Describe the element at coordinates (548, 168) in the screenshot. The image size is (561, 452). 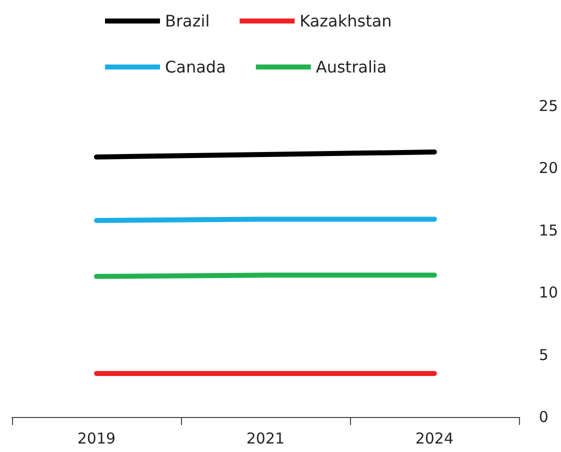
I see `y-tick-label: 20` at that location.